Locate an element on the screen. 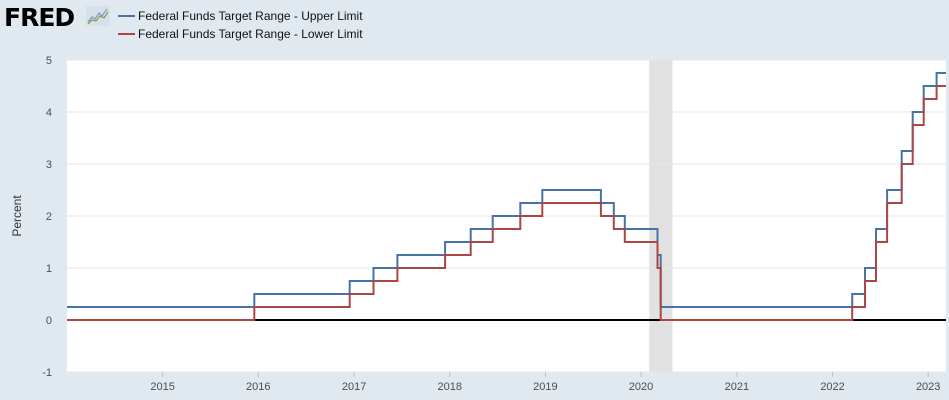 Image resolution: width=949 pixels, height=400 pixels. x-tick-label: 2019 is located at coordinates (545, 387).